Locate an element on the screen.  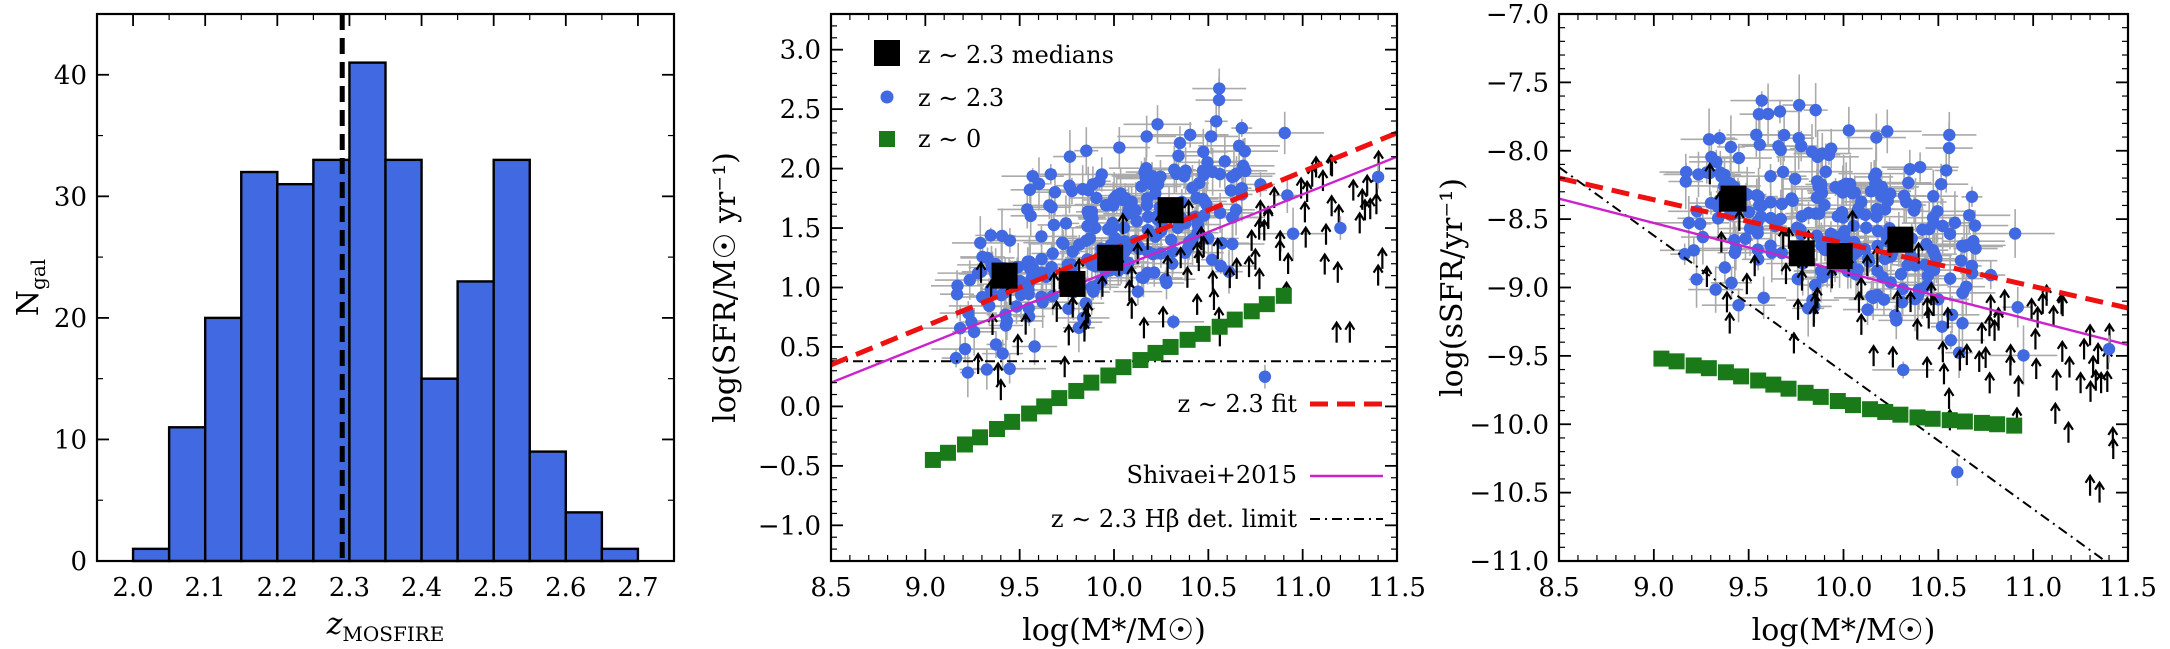
sfr-ylabel: log(SFR/M☉ yr⁻¹) is located at coordinates (725, 287).